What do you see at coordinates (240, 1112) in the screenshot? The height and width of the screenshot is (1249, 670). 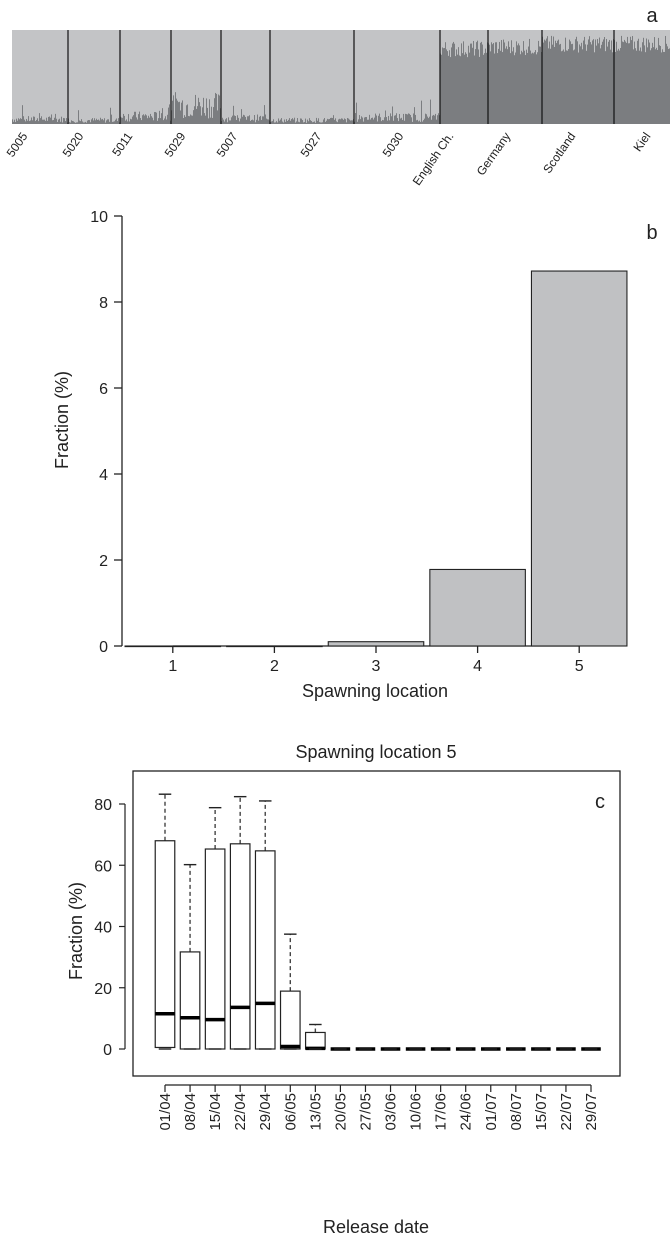 I see `panel-c-x-tick-label: 22/04` at bounding box center [240, 1112].